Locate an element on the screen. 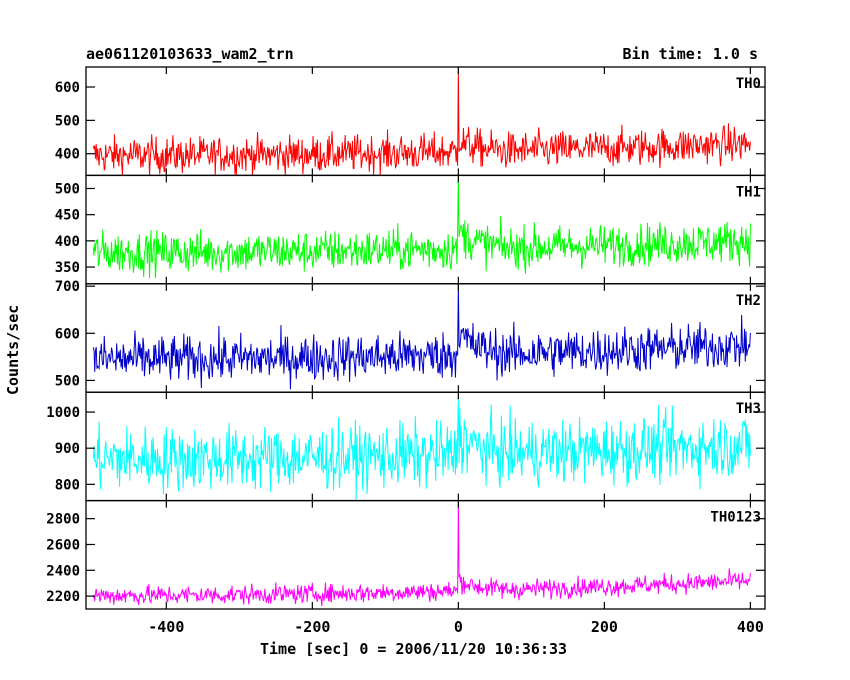  x-tick-label: 400 is located at coordinates (750, 627).